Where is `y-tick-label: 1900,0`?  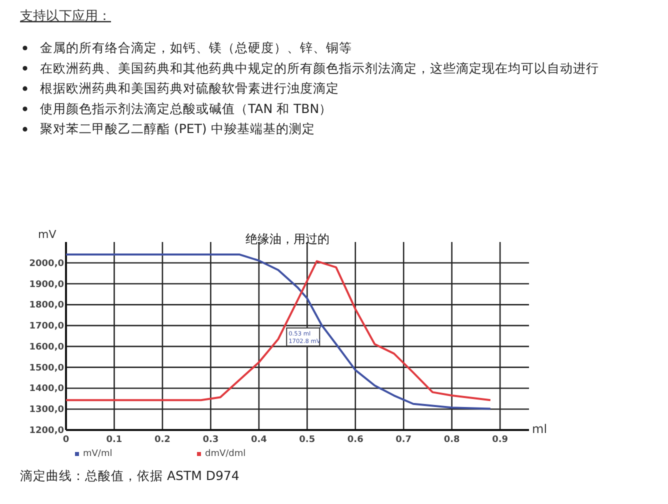
y-tick-label: 1900,0 is located at coordinates (46, 285).